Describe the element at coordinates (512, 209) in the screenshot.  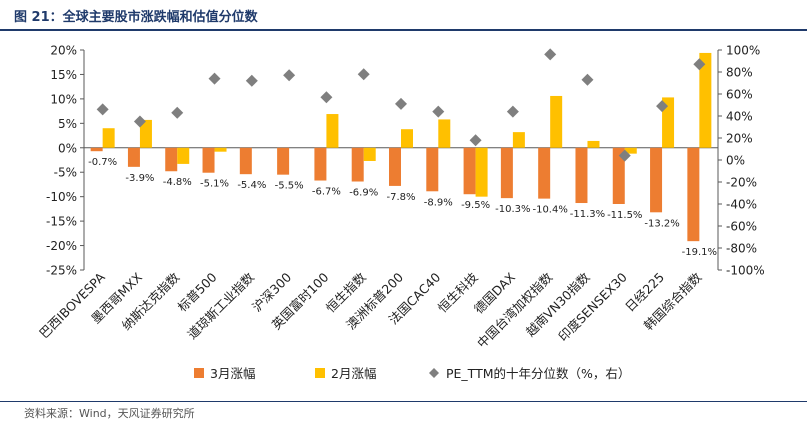
I see `data-label-march: -10.3%` at that location.